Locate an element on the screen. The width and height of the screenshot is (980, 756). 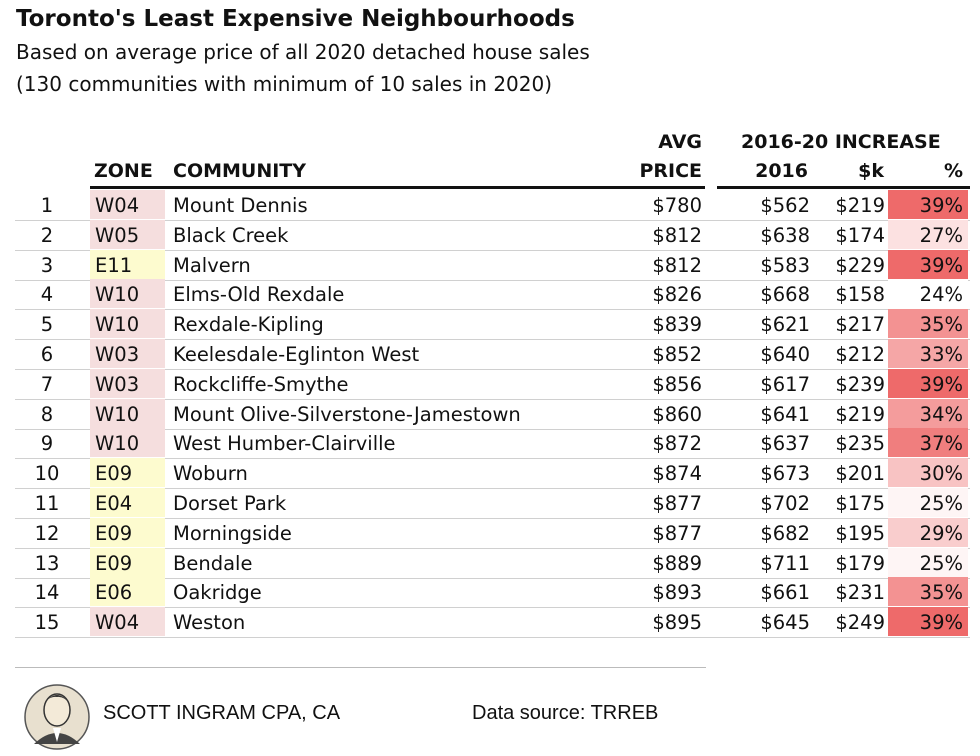
avg-price: $895 is located at coordinates (677, 623).